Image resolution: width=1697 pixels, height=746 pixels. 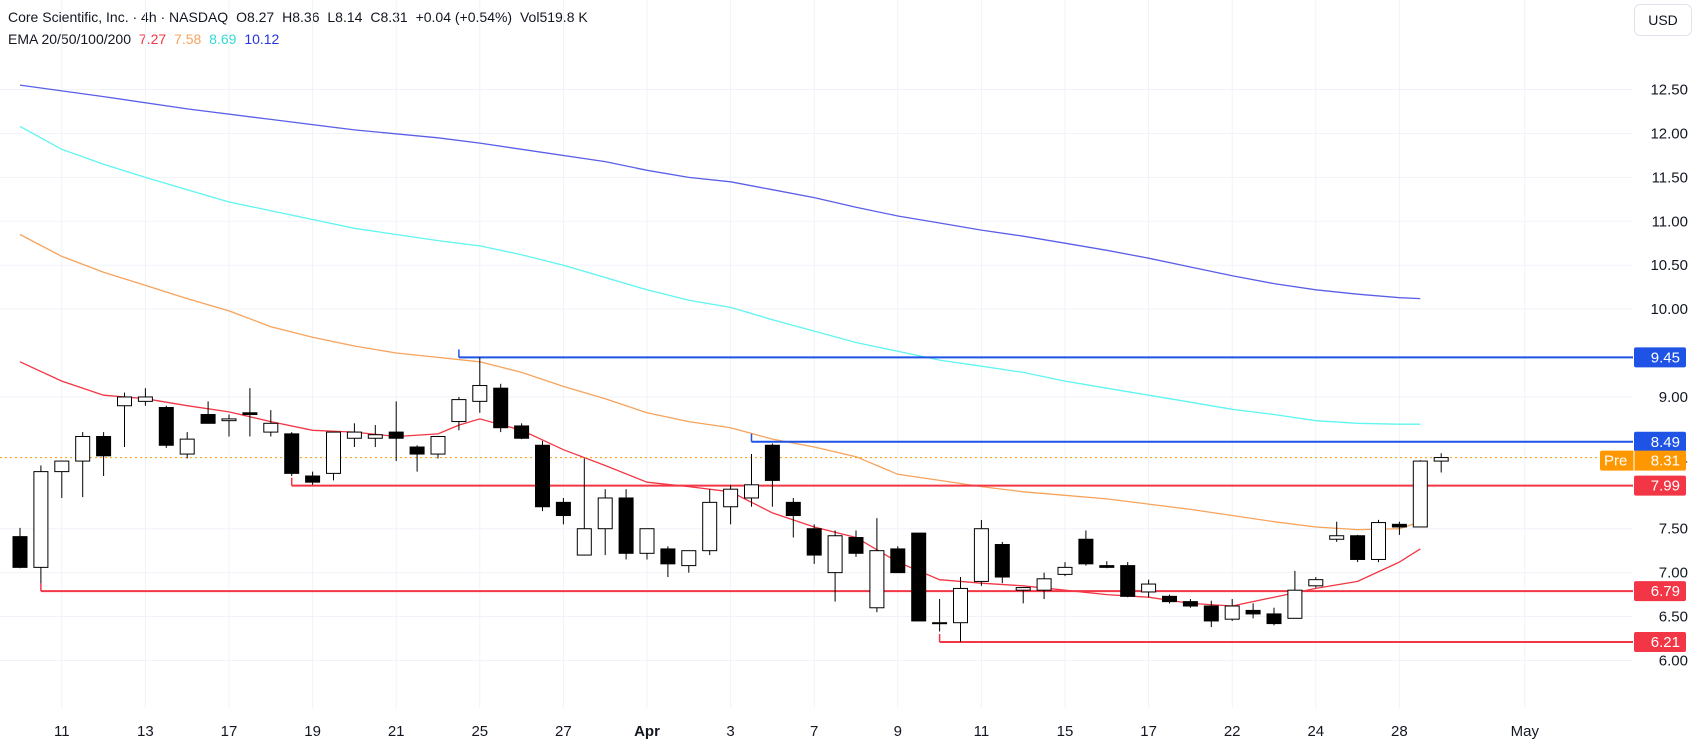 What do you see at coordinates (1673, 617) in the screenshot?
I see `price-tick-label: 6.50` at bounding box center [1673, 617].